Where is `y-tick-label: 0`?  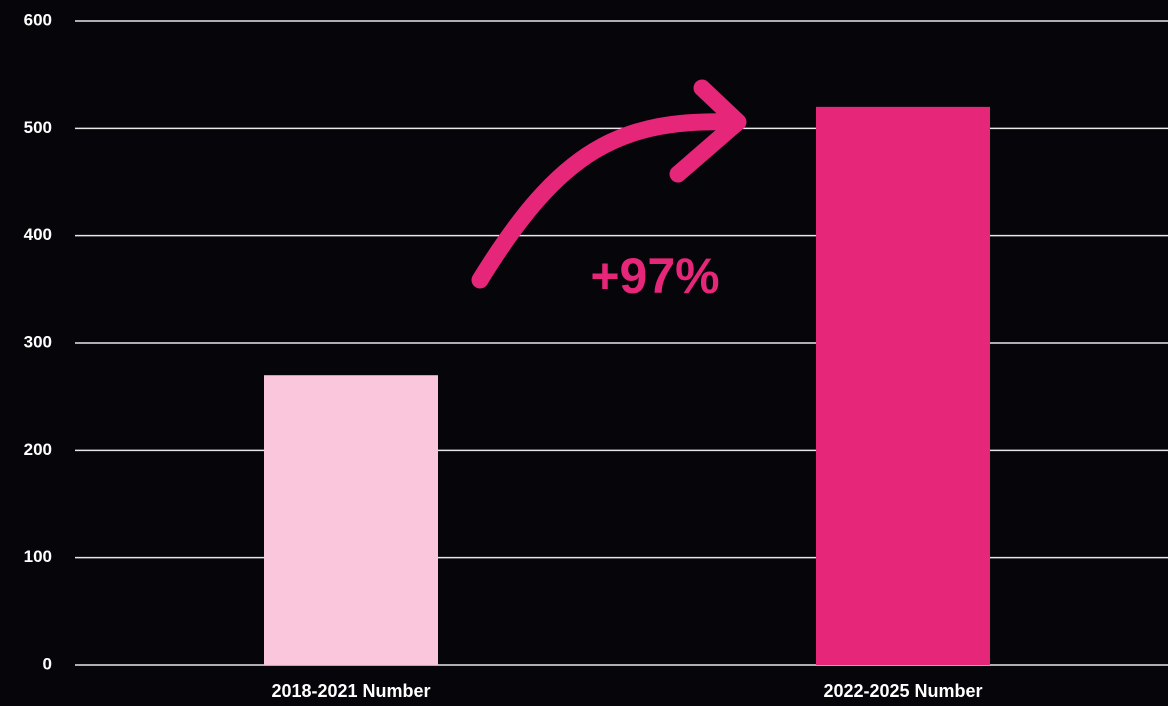 y-tick-label: 0 is located at coordinates (47, 663).